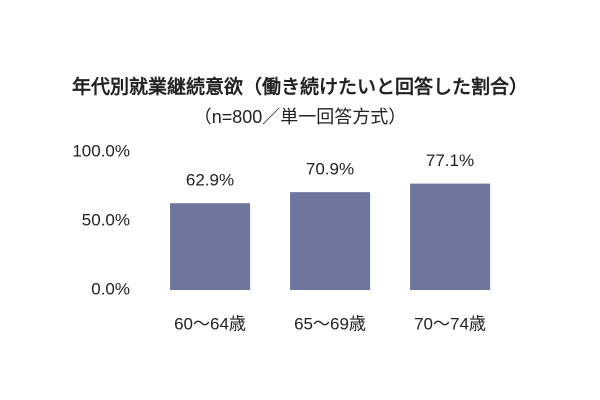 The width and height of the screenshot is (600, 400). I want to click on y-tick-label: 0.0%, so click(110, 288).